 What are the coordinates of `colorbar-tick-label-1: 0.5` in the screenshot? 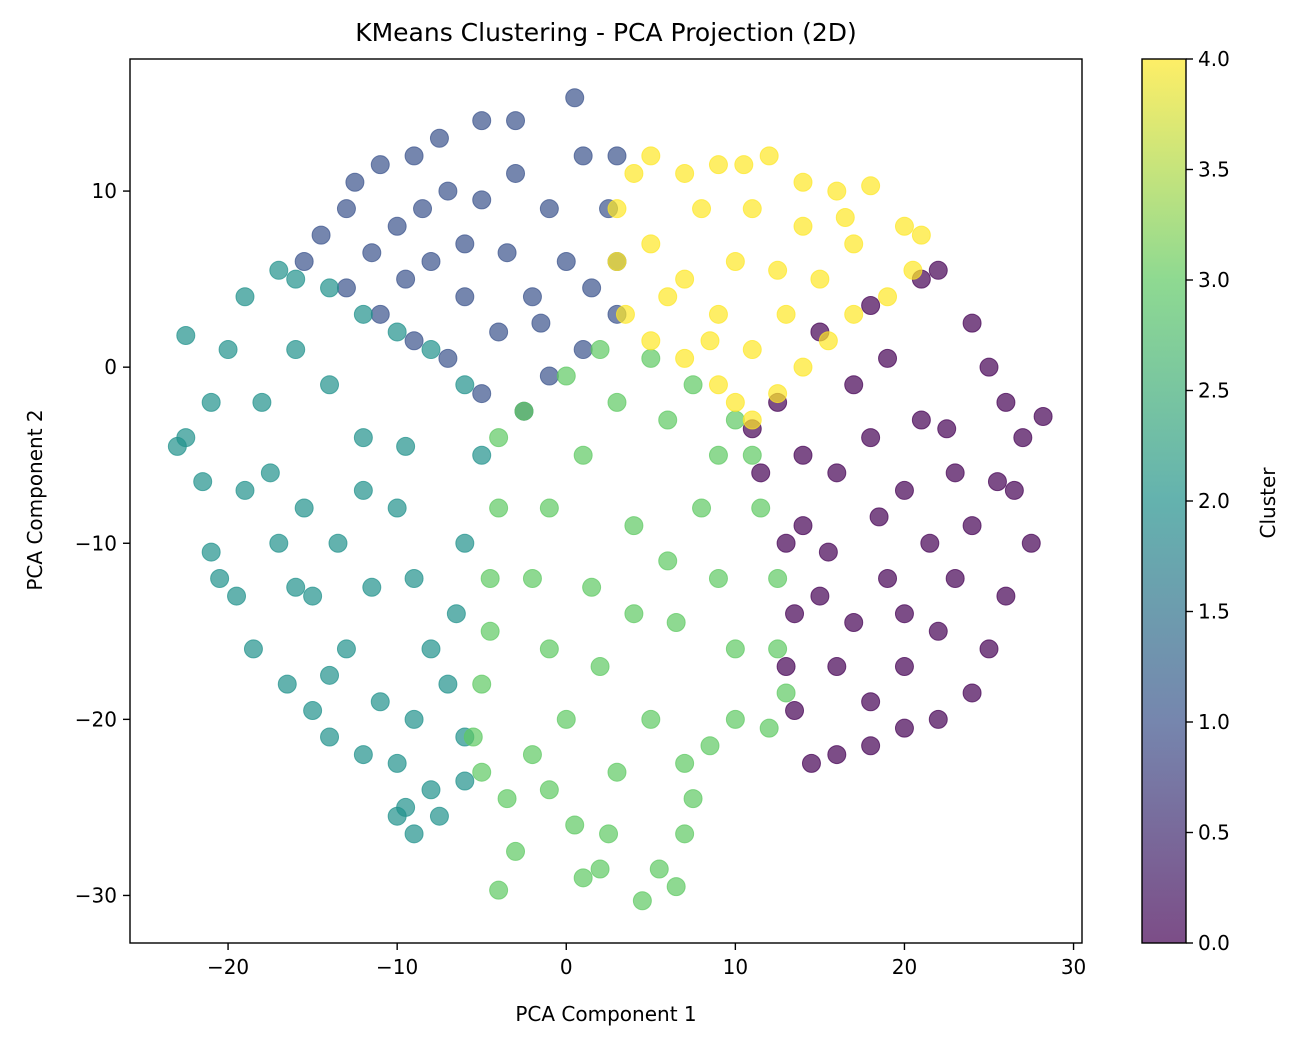 It's located at (1214, 833).